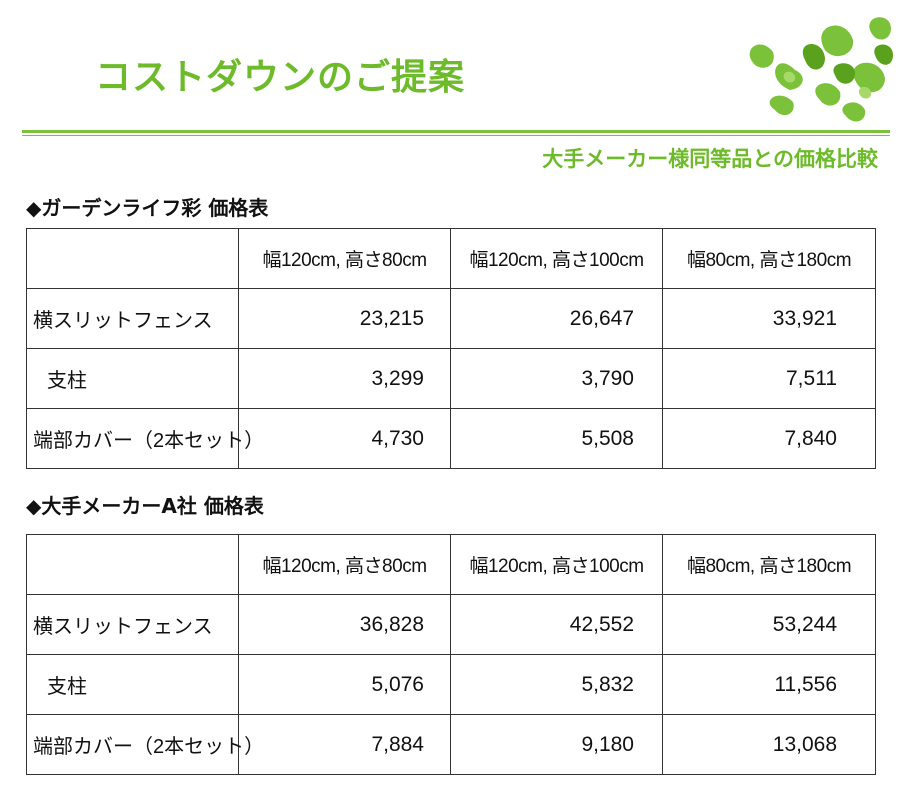 This screenshot has width=900, height=800. I want to click on price-cell: 9,180, so click(556, 744).